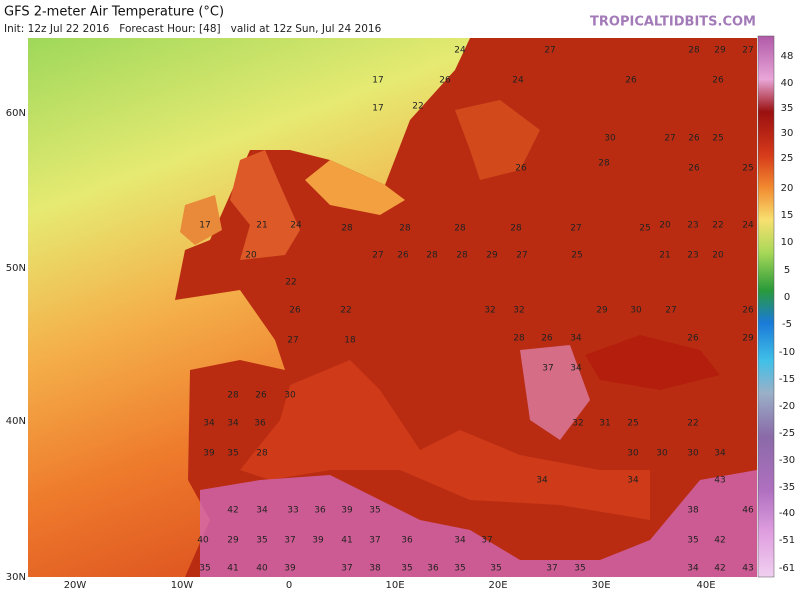  I want to click on temperature-label: 32, so click(518, 311).